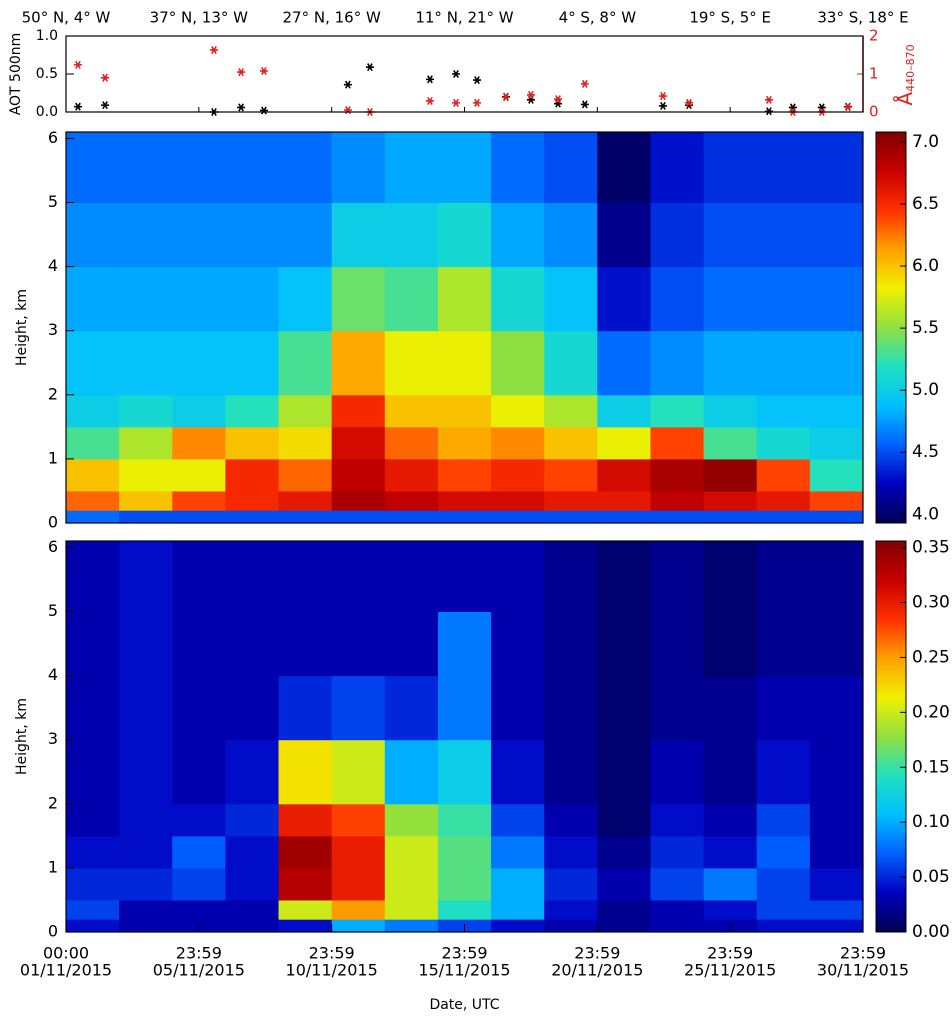 This screenshot has width=952, height=1017. I want to click on y-tick-label: 6, so click(53, 546).